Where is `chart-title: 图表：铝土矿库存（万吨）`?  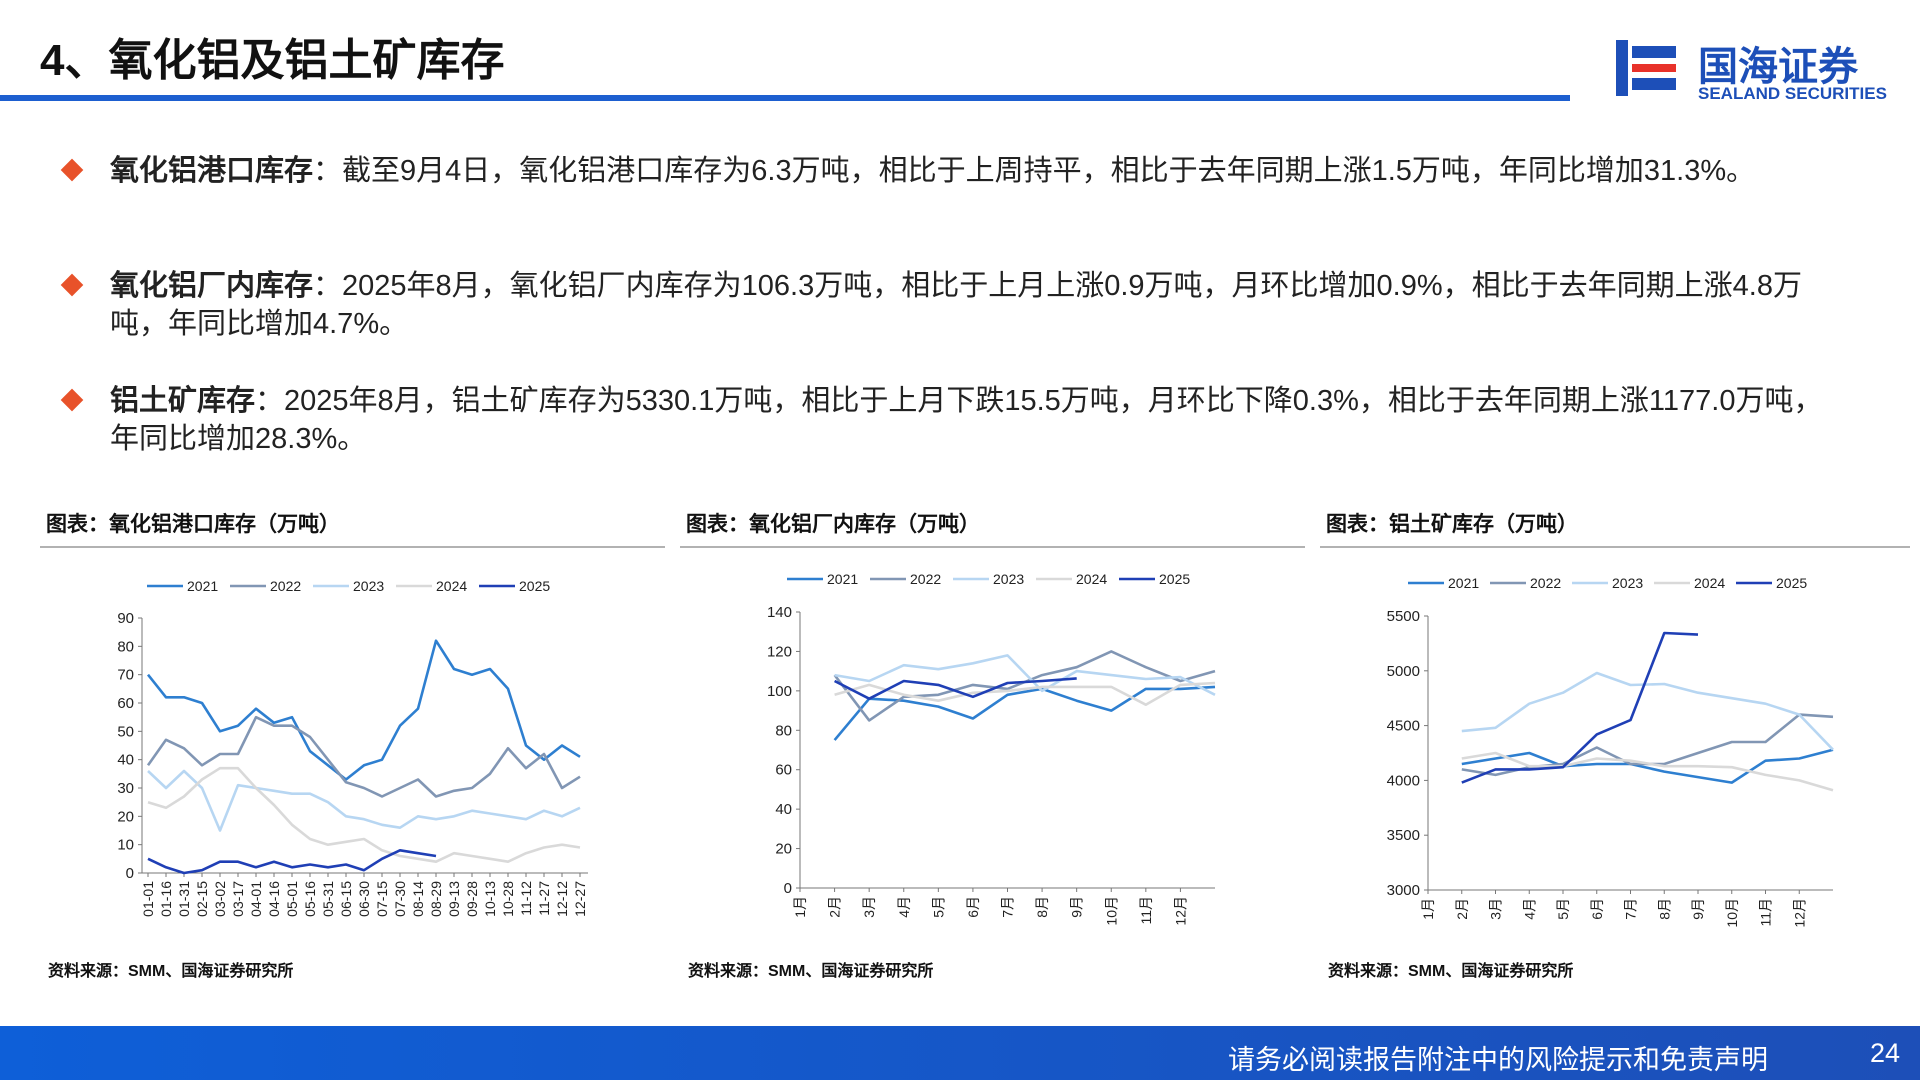 chart-title: 图表：铝土矿库存（万吨） is located at coordinates (1452, 524).